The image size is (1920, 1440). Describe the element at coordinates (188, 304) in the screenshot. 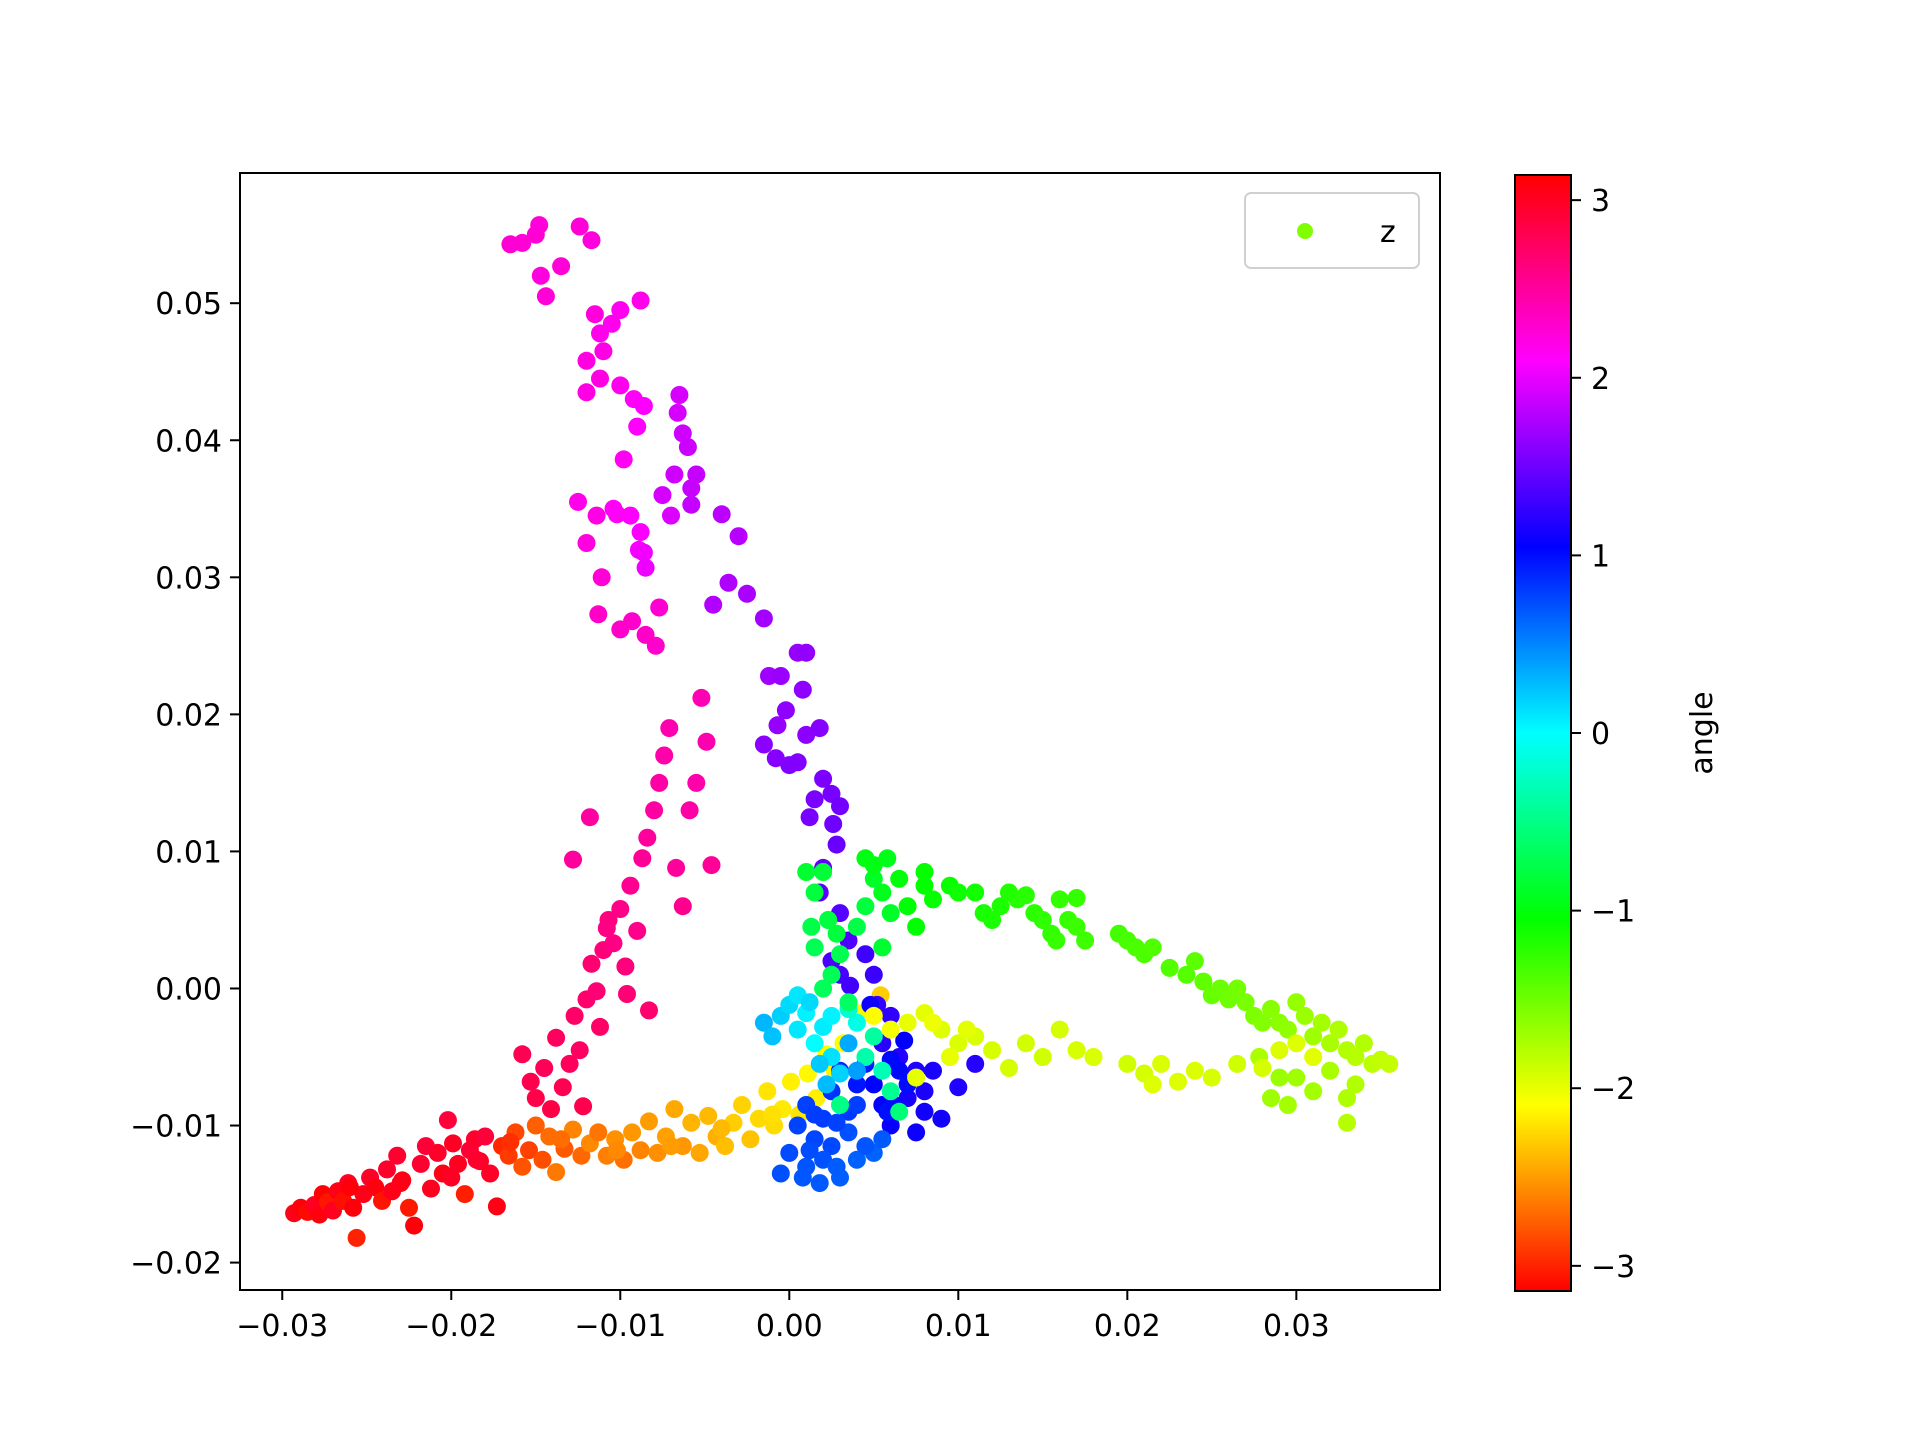

I see `y-tick-label: 0.05` at that location.